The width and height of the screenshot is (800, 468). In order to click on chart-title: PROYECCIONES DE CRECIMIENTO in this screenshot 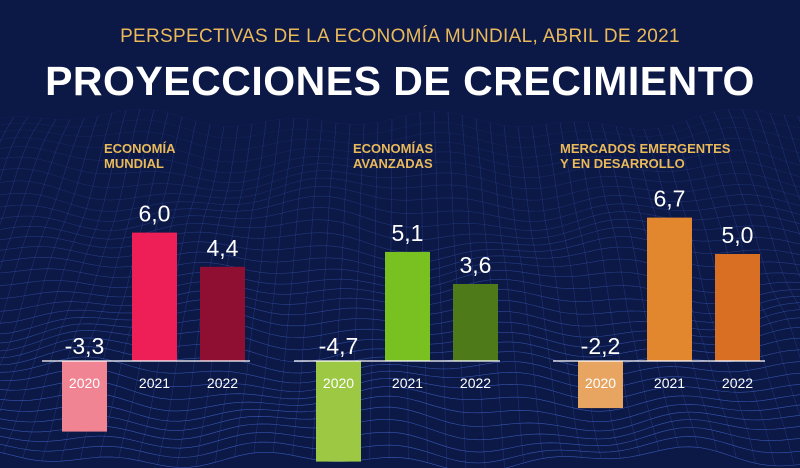, I will do `click(400, 81)`.